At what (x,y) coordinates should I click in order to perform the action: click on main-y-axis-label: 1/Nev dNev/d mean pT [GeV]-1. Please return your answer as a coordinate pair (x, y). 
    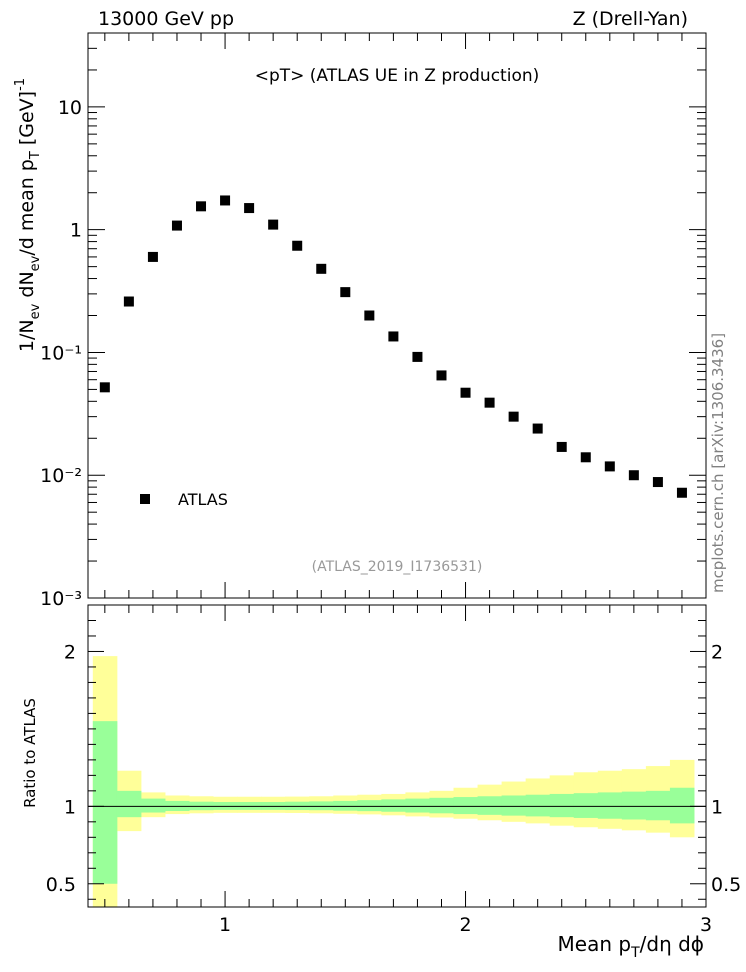
    Looking at the image, I should click on (28, 215).